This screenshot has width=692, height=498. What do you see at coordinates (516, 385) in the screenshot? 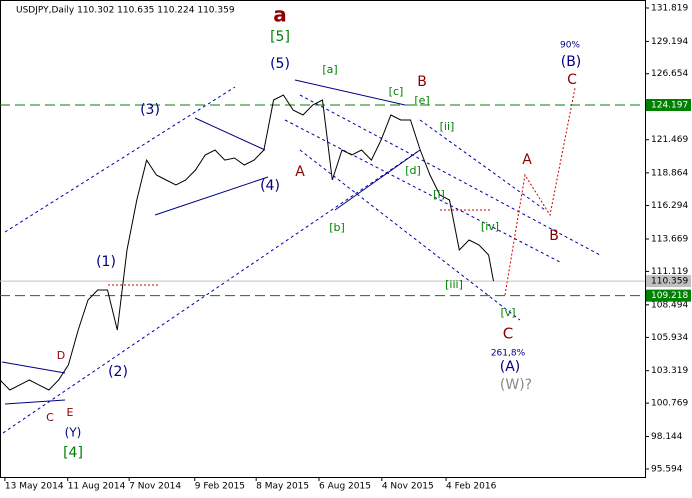
I see `wave-label: (W)?` at bounding box center [516, 385].